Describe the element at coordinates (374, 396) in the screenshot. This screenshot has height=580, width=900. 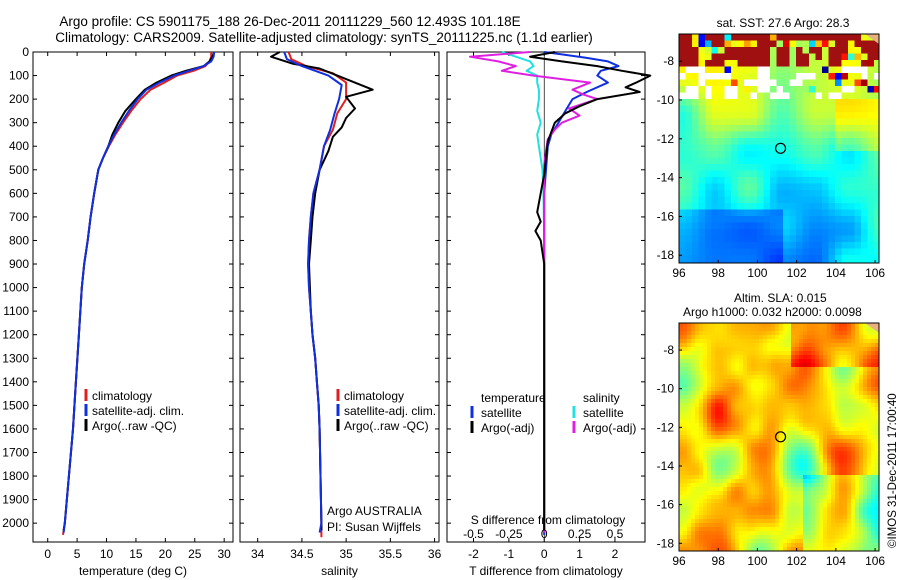
I see `legend-label: climatology` at that location.